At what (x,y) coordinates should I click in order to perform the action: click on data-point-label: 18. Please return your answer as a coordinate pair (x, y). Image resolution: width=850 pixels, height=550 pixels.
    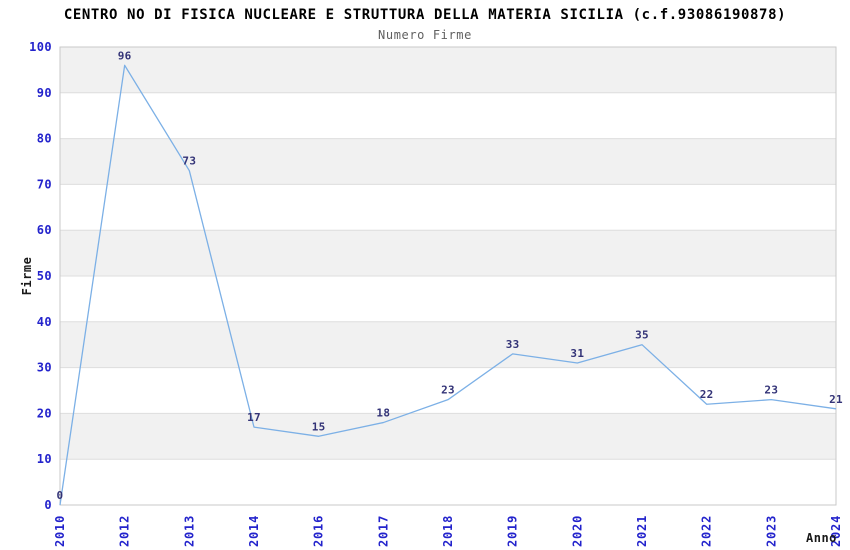
    Looking at the image, I should click on (383, 413).